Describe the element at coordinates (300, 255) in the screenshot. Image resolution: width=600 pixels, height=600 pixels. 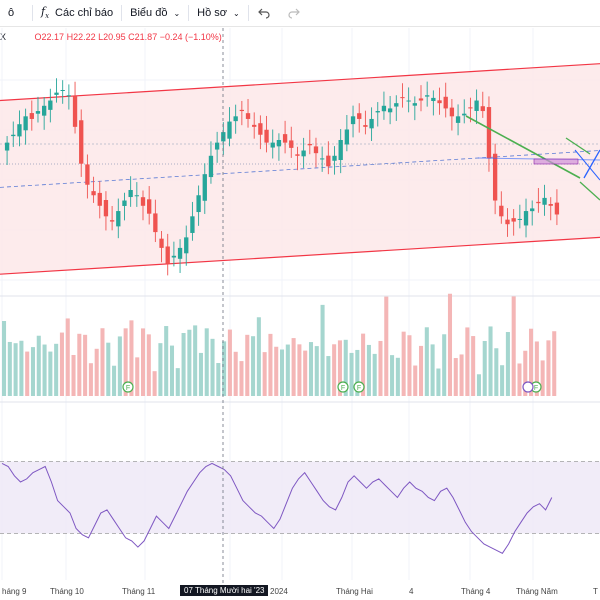
I see `channel-lower-line` at that location.